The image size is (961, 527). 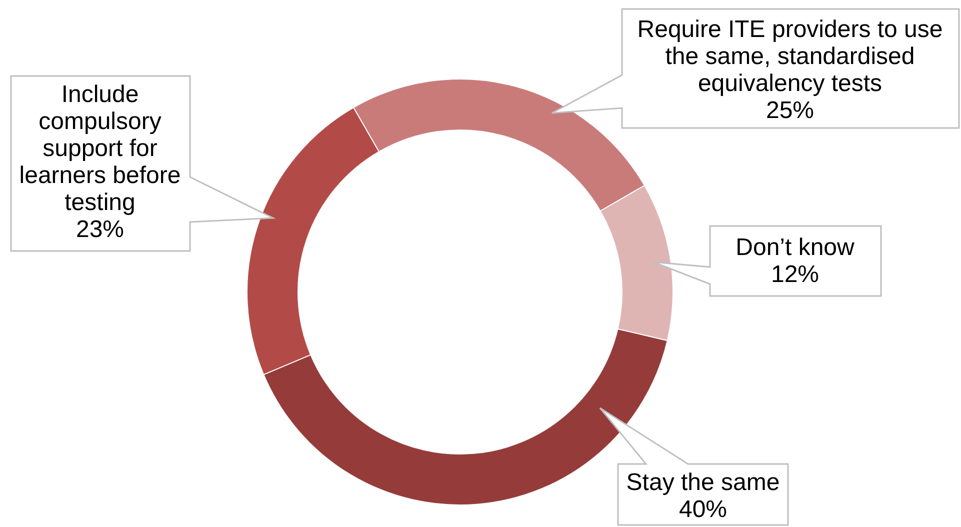 I want to click on data-label: 40%, so click(x=703, y=509).